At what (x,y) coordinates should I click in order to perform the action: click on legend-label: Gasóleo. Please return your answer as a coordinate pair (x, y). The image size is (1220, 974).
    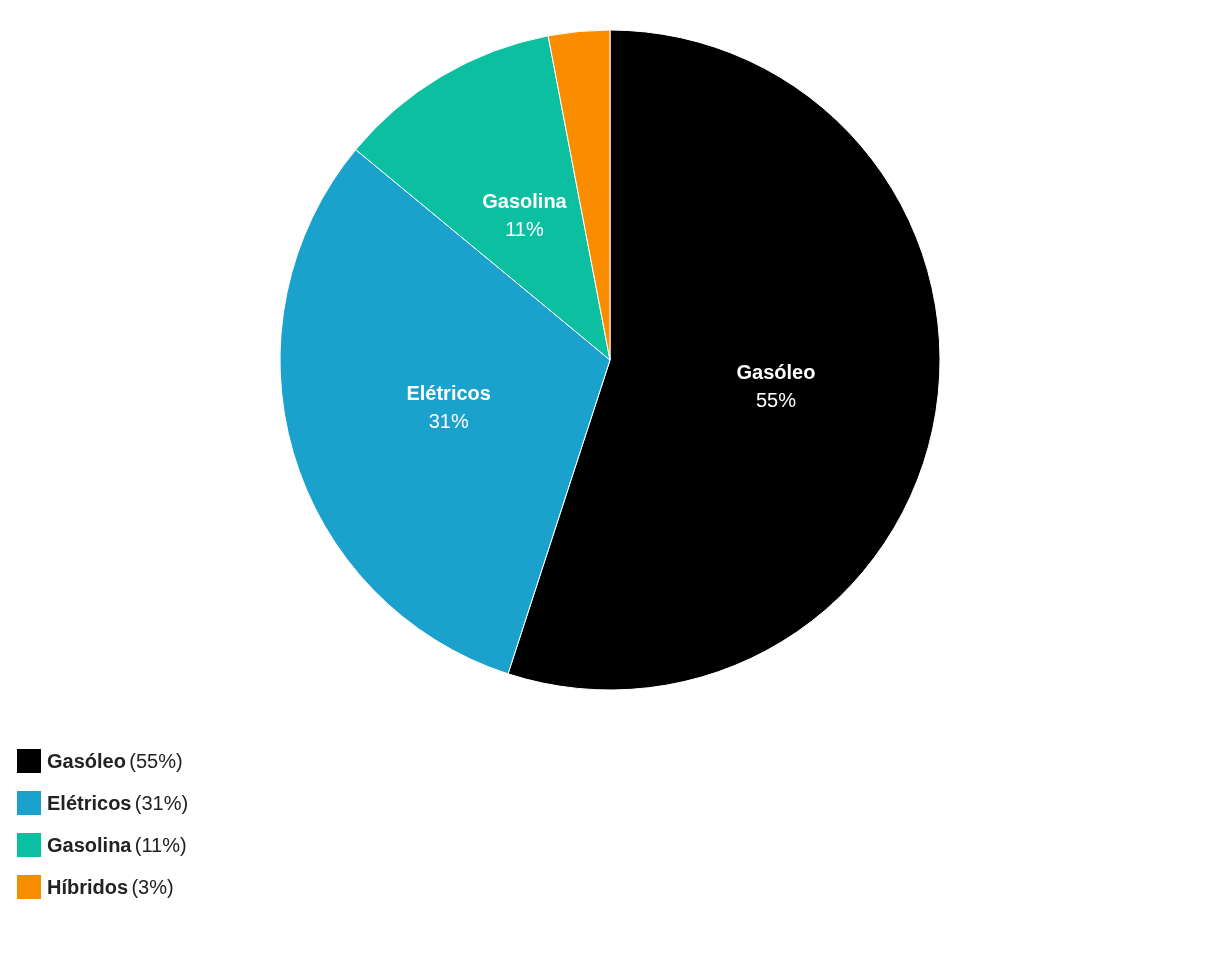
    Looking at the image, I should click on (86, 761).